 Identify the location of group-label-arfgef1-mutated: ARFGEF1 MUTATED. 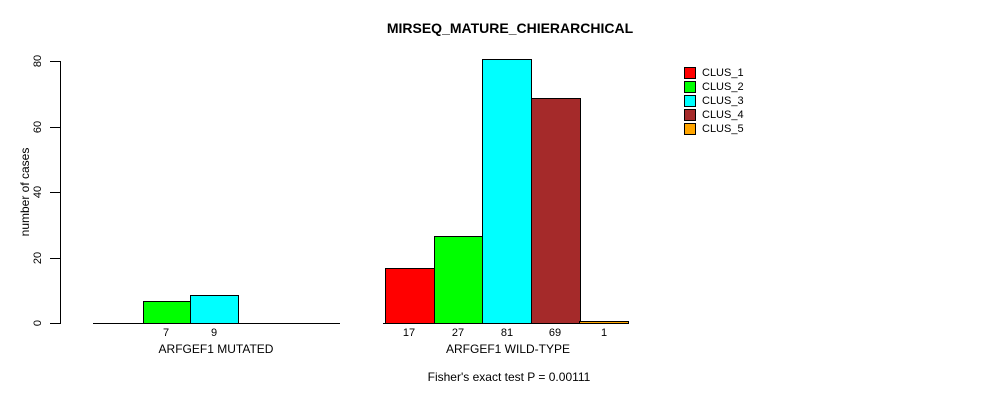
(216, 349).